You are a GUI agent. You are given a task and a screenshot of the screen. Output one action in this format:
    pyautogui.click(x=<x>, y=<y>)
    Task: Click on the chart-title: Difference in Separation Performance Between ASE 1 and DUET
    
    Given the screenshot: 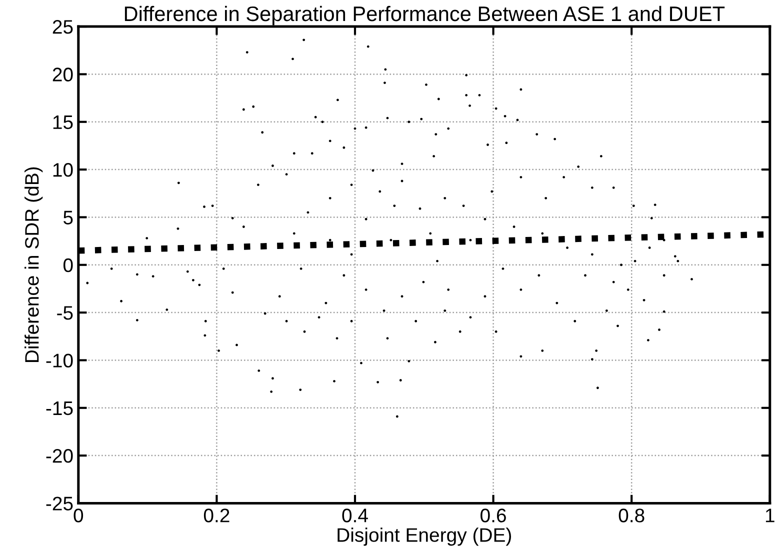 What is the action you would take?
    pyautogui.click(x=424, y=16)
    